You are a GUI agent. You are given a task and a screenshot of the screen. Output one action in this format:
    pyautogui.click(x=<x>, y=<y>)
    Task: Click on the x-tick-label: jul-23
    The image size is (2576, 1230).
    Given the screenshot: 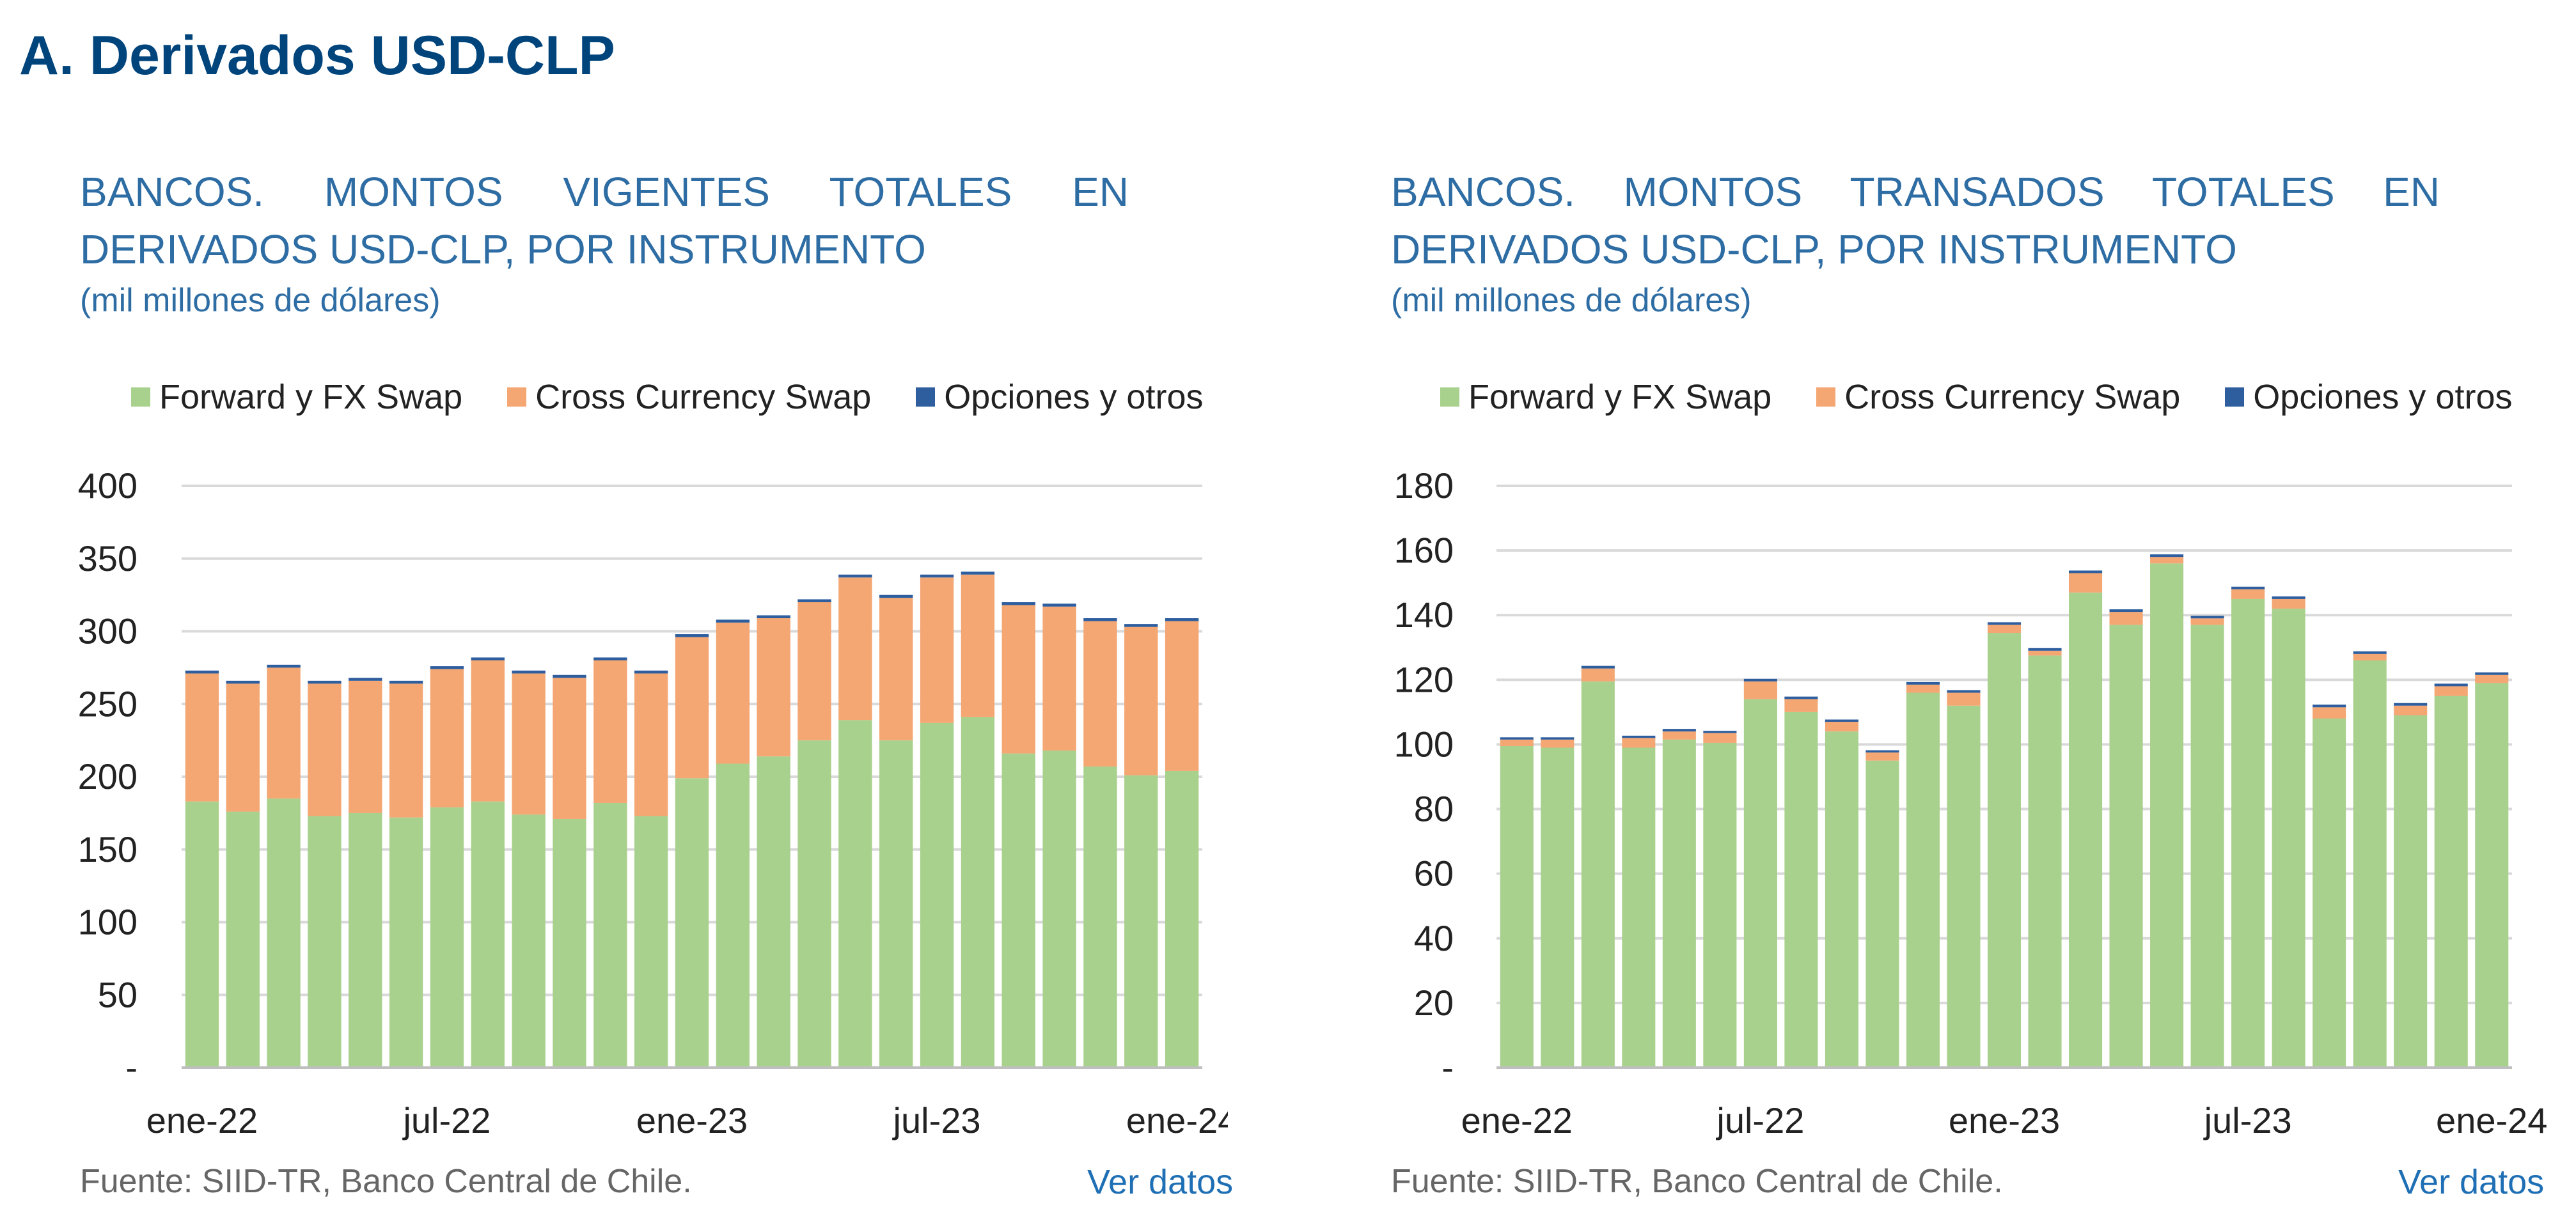 What is the action you would take?
    pyautogui.click(x=2247, y=1120)
    